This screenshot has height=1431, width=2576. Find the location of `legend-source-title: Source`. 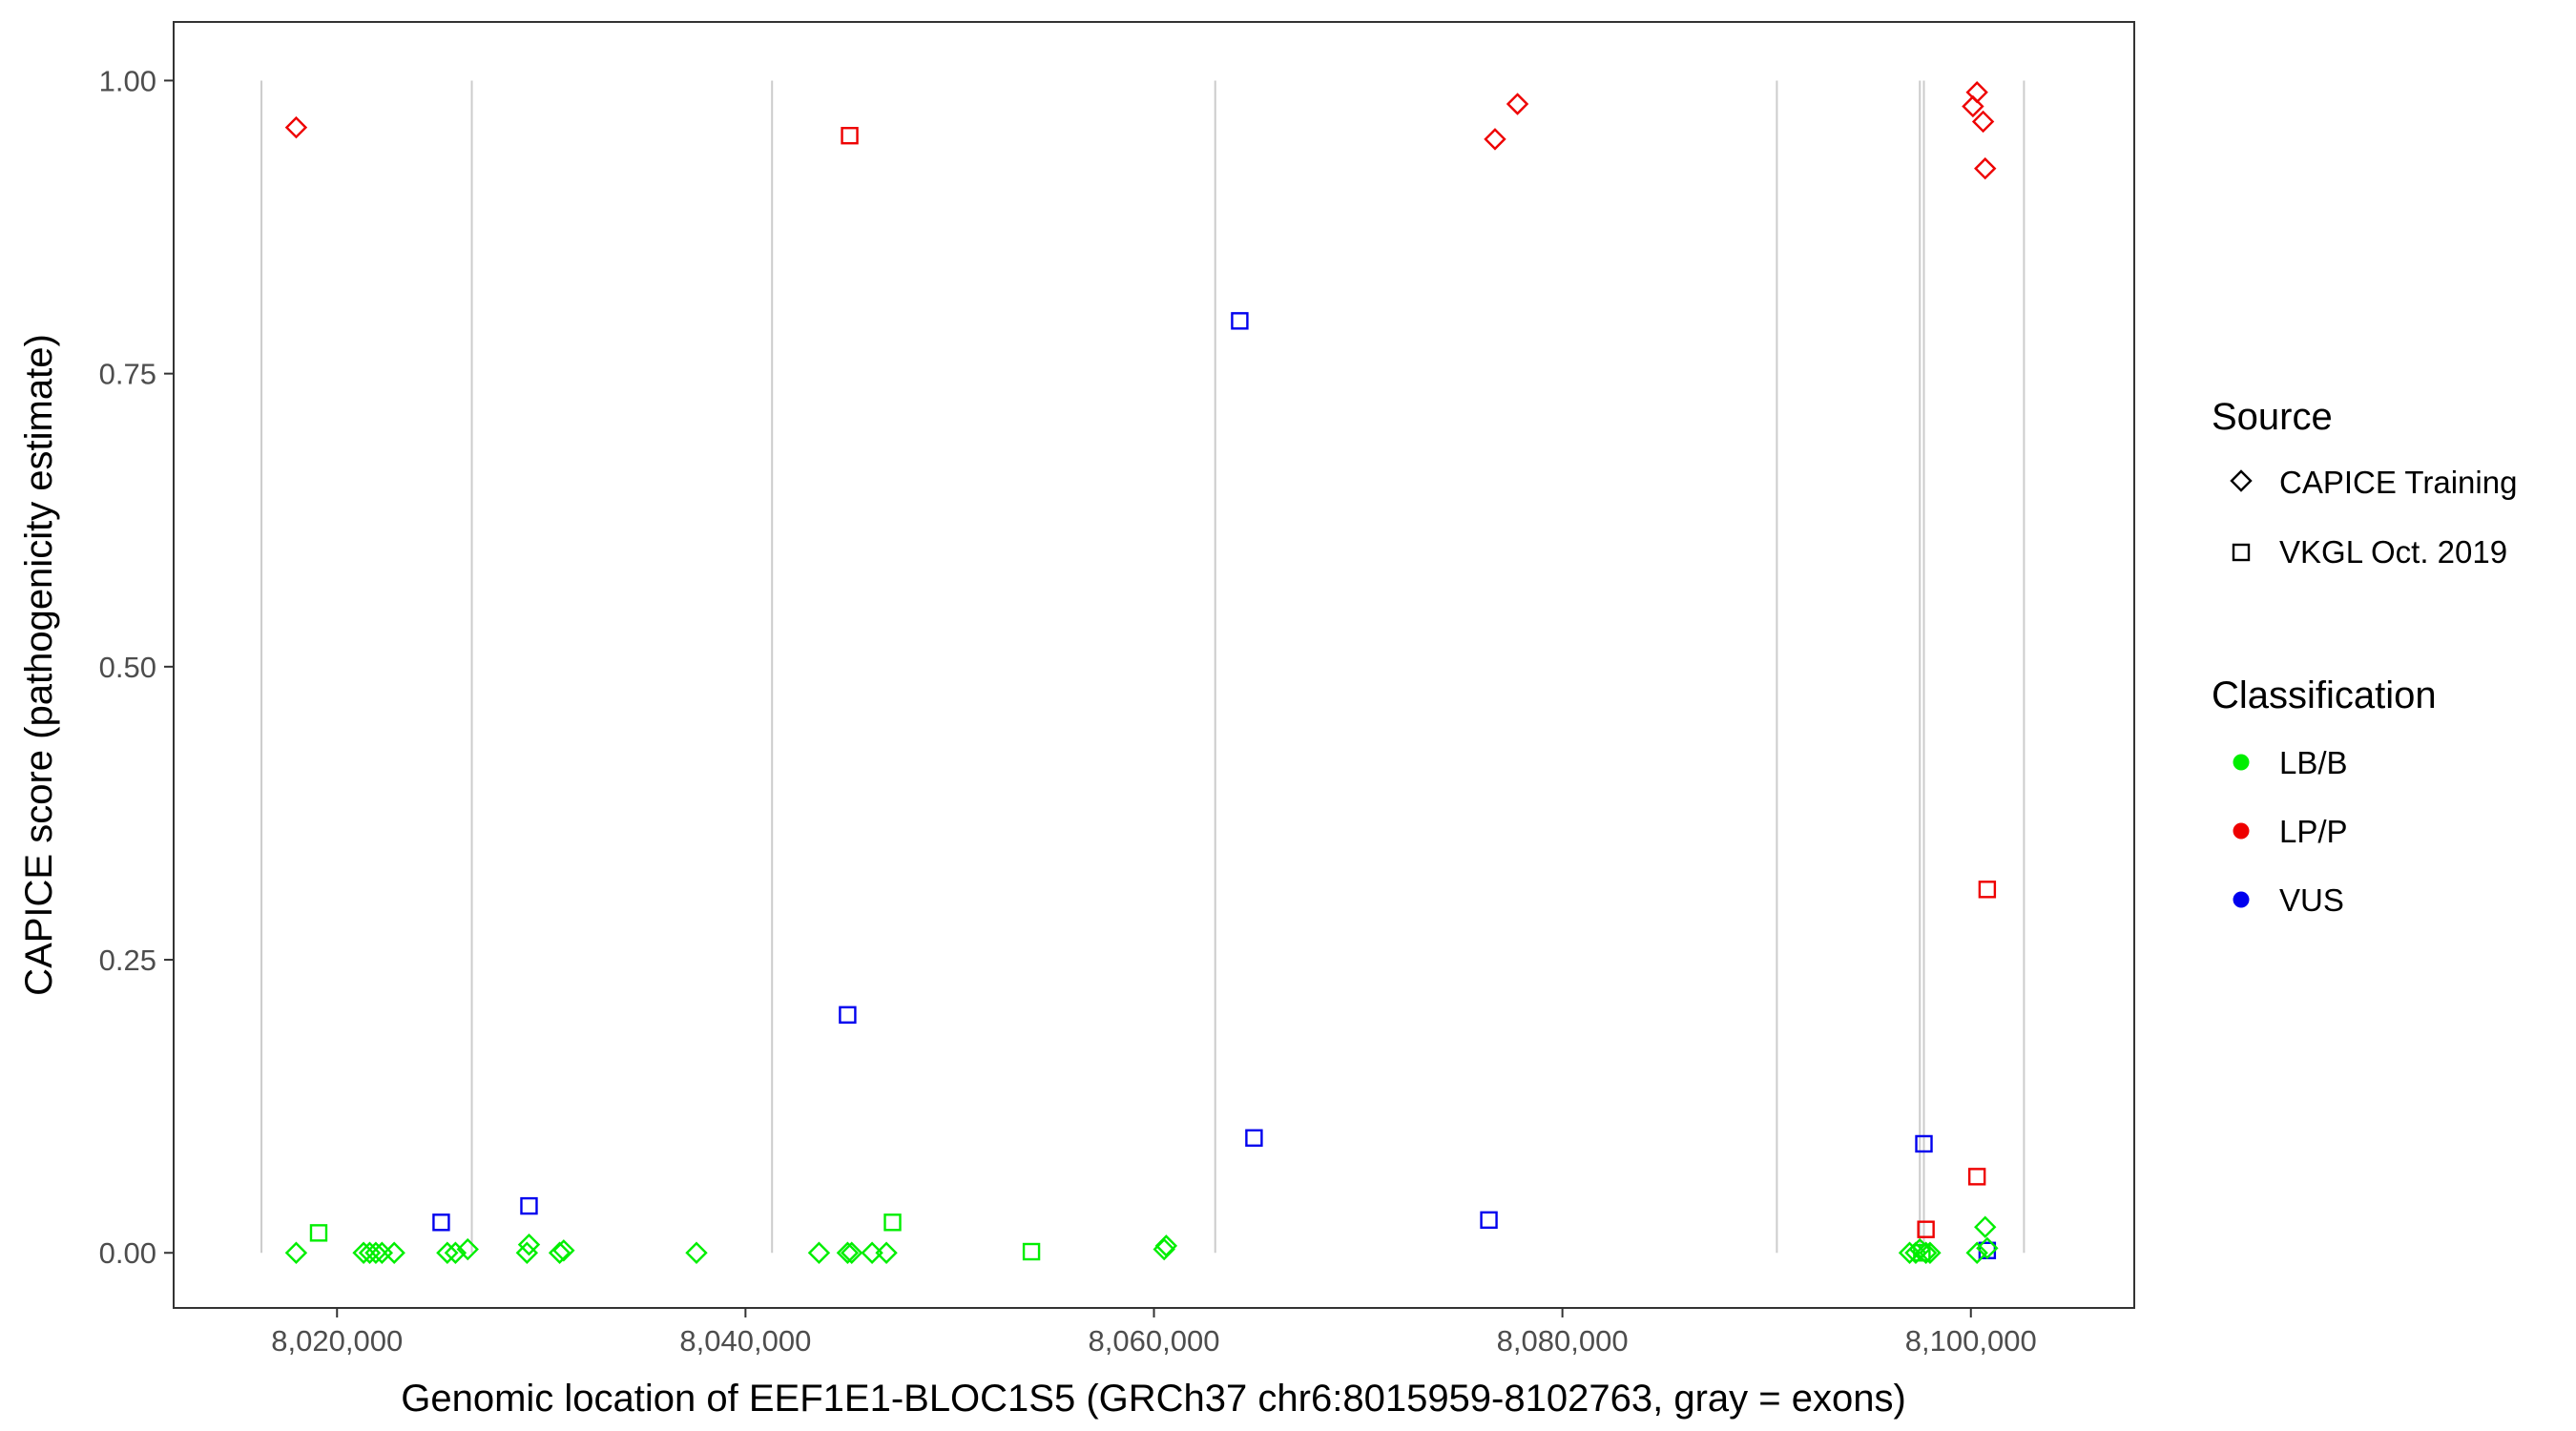

legend-source-title: Source is located at coordinates (2272, 417).